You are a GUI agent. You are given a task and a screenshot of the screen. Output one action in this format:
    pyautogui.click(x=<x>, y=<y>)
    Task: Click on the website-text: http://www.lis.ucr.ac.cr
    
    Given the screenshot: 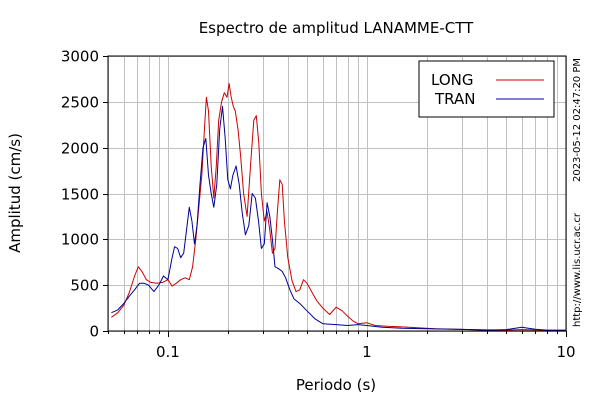 What is the action you would take?
    pyautogui.click(x=577, y=269)
    